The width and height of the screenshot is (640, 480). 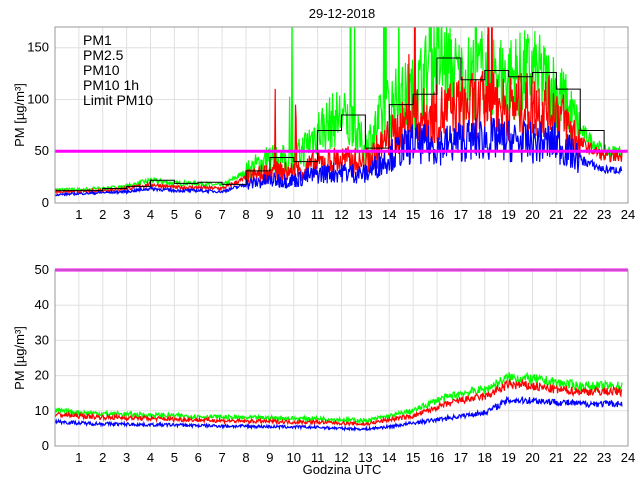 I want to click on y-tick-label: 20, so click(x=42, y=375).